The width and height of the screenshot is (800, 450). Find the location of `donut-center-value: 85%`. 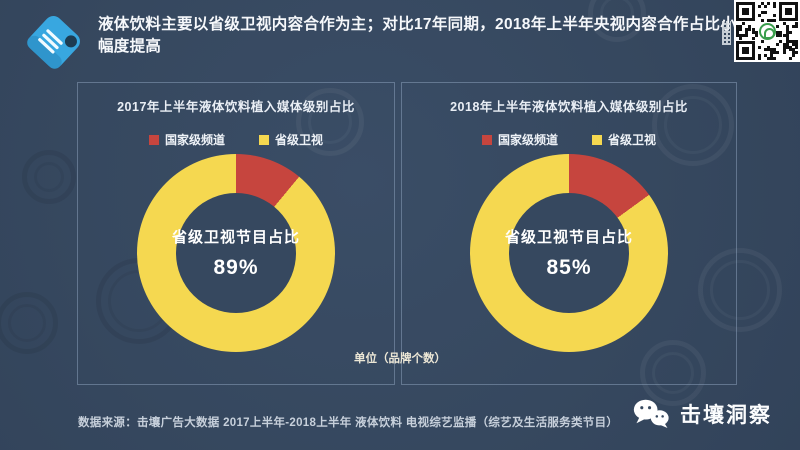

donut-center-value: 85% is located at coordinates (569, 267).